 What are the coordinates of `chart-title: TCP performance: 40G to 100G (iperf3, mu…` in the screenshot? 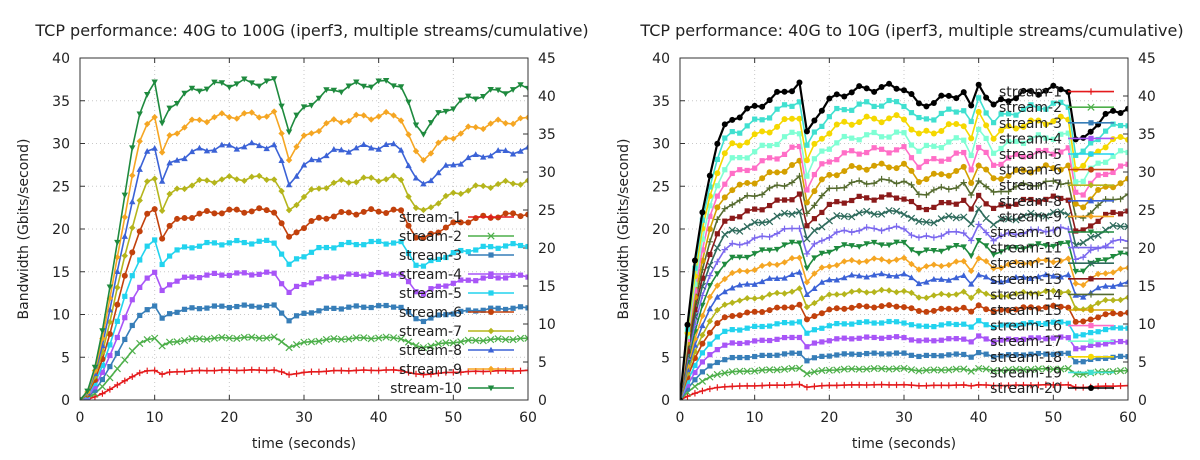 It's located at (311, 30).